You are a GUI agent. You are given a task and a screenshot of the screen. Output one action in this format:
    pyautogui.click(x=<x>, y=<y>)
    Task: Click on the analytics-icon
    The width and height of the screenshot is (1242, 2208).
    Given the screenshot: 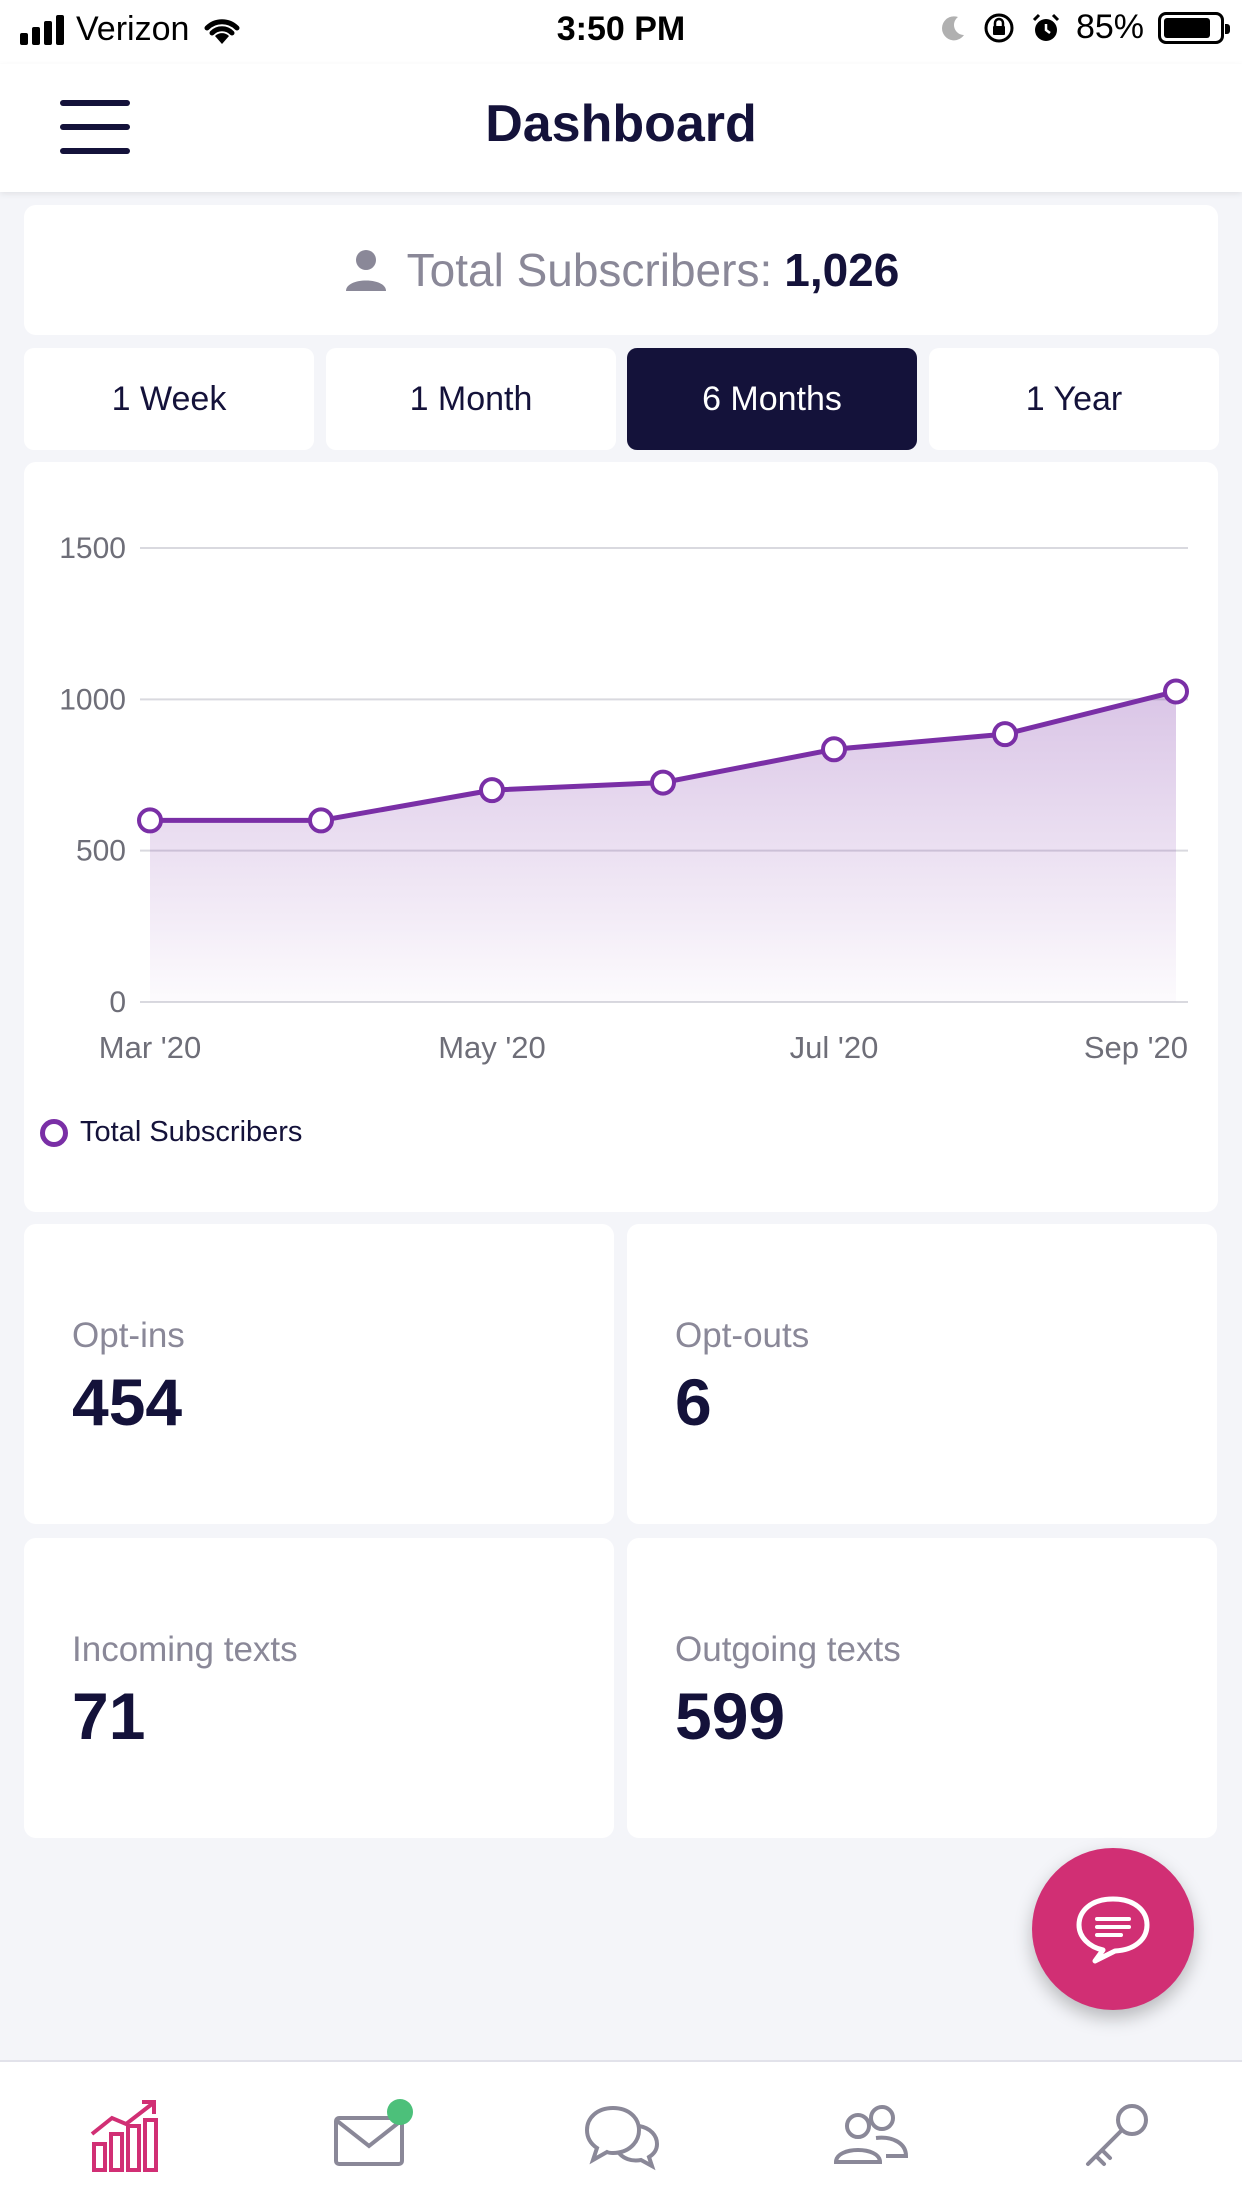 What is the action you would take?
    pyautogui.click(x=124, y=2136)
    